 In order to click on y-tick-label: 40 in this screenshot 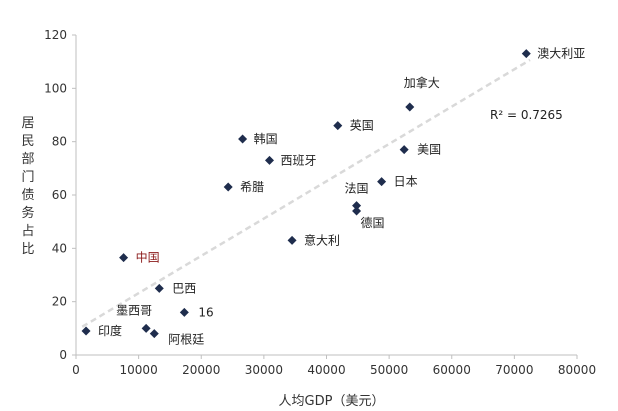, I will do `click(59, 248)`.